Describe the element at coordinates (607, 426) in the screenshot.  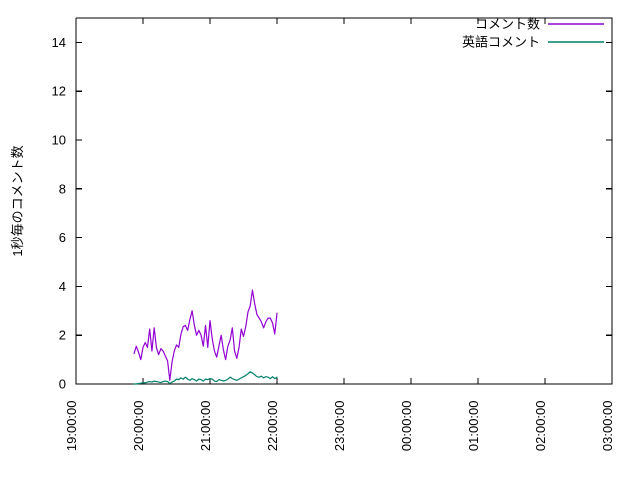
I see `x-tick-label: 03:00:00` at that location.